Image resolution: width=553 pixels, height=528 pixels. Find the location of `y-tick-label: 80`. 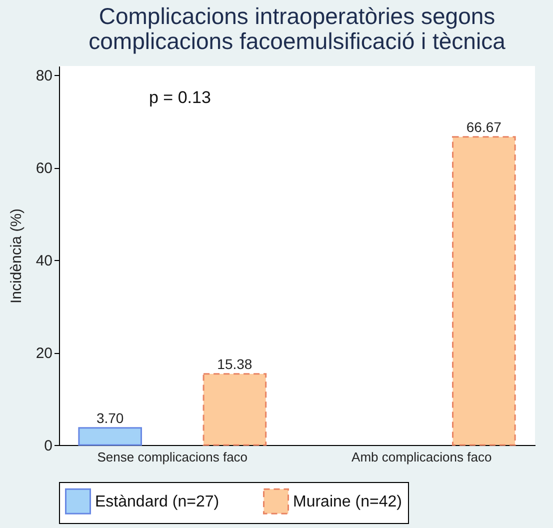

y-tick-label: 80 is located at coordinates (44, 76).